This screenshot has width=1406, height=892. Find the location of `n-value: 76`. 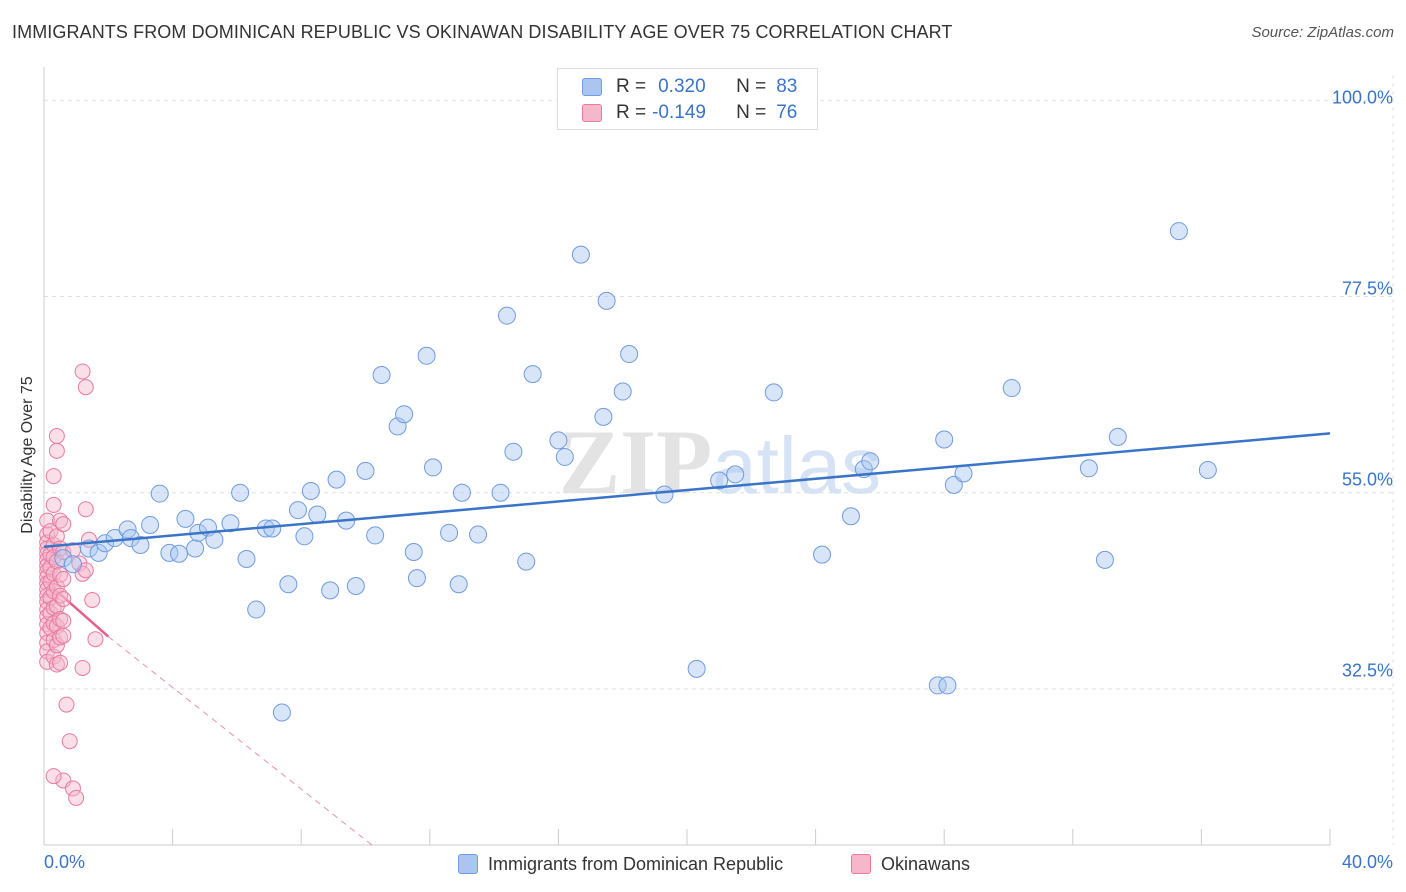

n-value: 76 is located at coordinates (787, 112).